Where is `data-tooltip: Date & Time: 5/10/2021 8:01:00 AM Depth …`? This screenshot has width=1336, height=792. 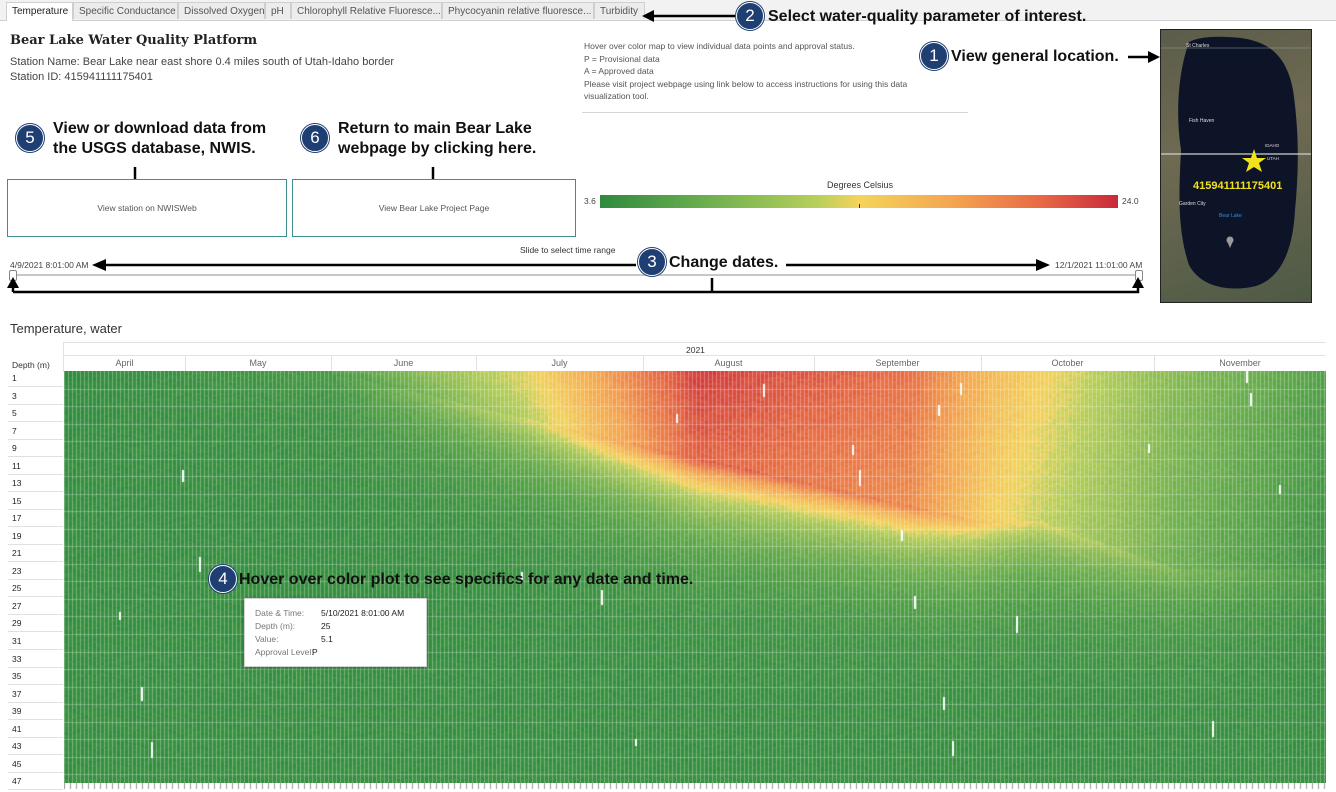
data-tooltip: Date & Time: 5/10/2021 8:01:00 AM Depth … is located at coordinates (335, 632).